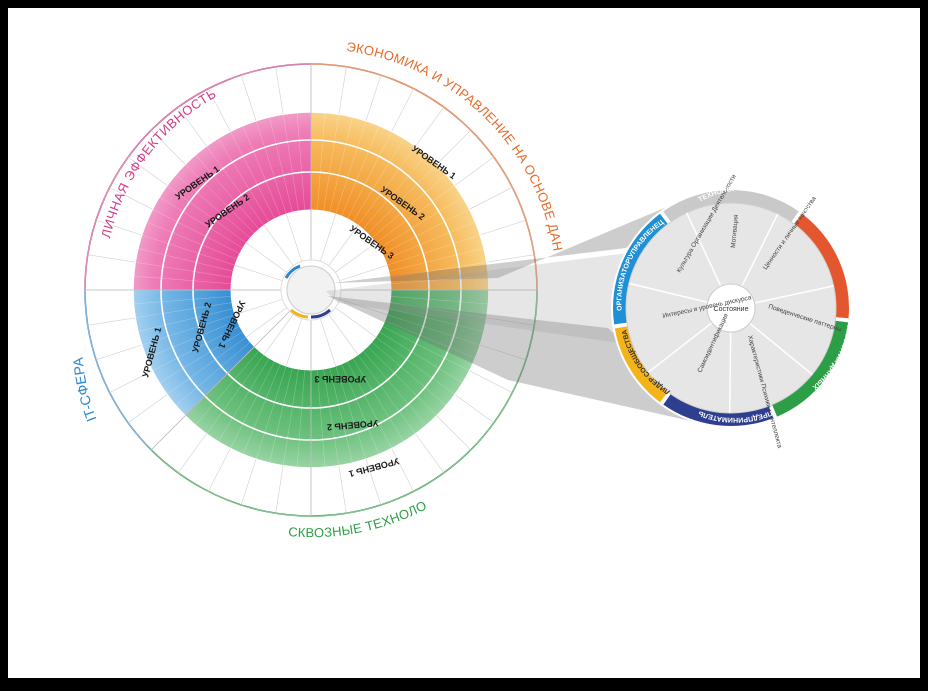 This screenshot has height=691, width=928. I want to click on wheel-hub, so click(311, 290).